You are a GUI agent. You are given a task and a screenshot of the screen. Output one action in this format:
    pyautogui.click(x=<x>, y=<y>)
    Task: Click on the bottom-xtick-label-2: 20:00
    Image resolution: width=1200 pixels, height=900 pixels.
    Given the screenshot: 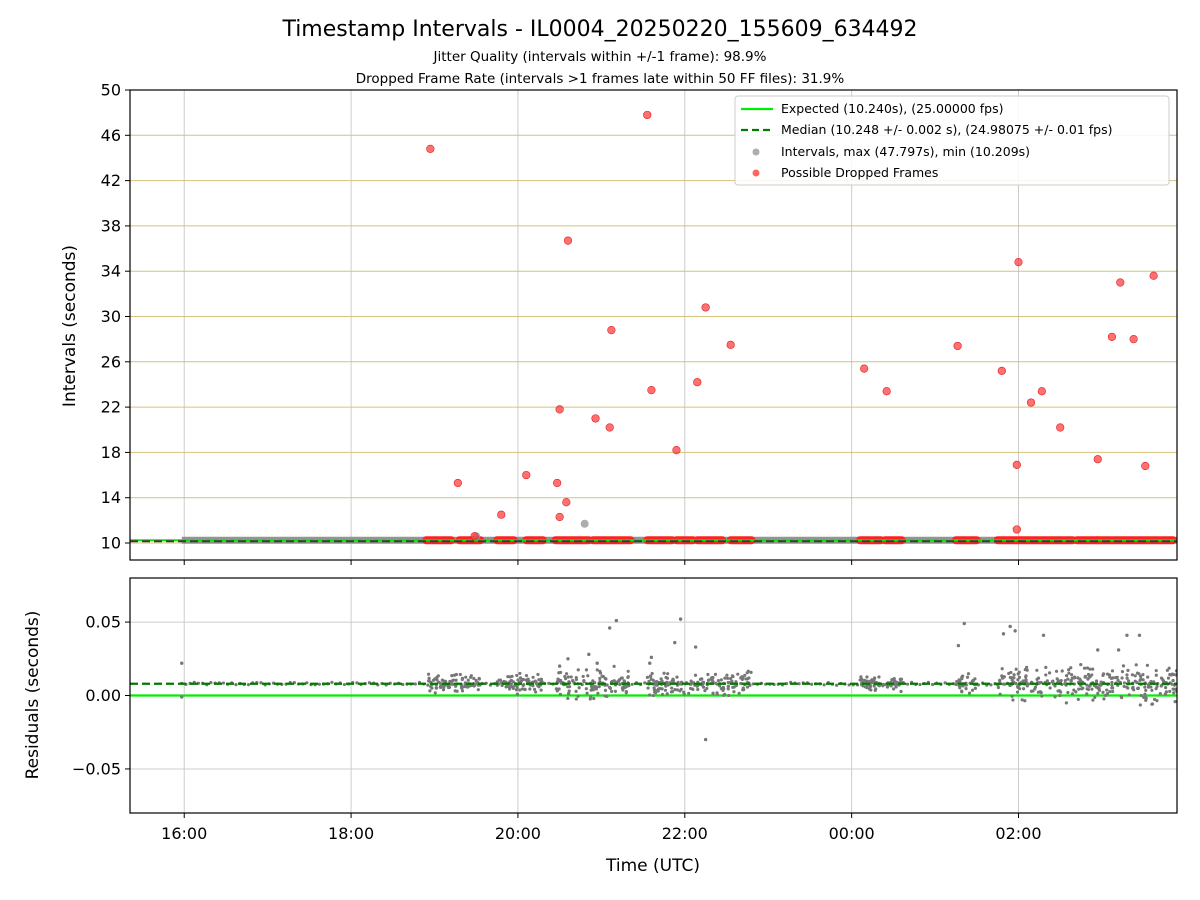 What is the action you would take?
    pyautogui.click(x=518, y=833)
    